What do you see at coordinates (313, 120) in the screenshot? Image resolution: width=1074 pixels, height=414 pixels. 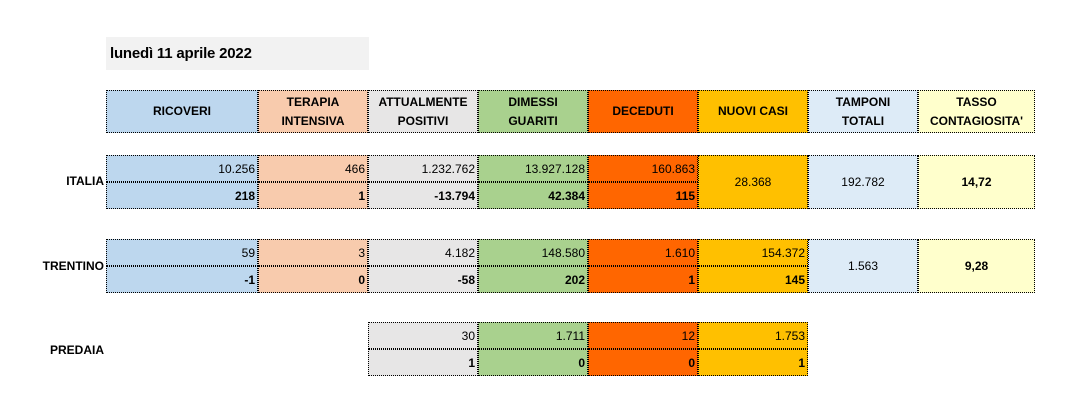 I see `header-terapia-line2: INTENSIVA` at bounding box center [313, 120].